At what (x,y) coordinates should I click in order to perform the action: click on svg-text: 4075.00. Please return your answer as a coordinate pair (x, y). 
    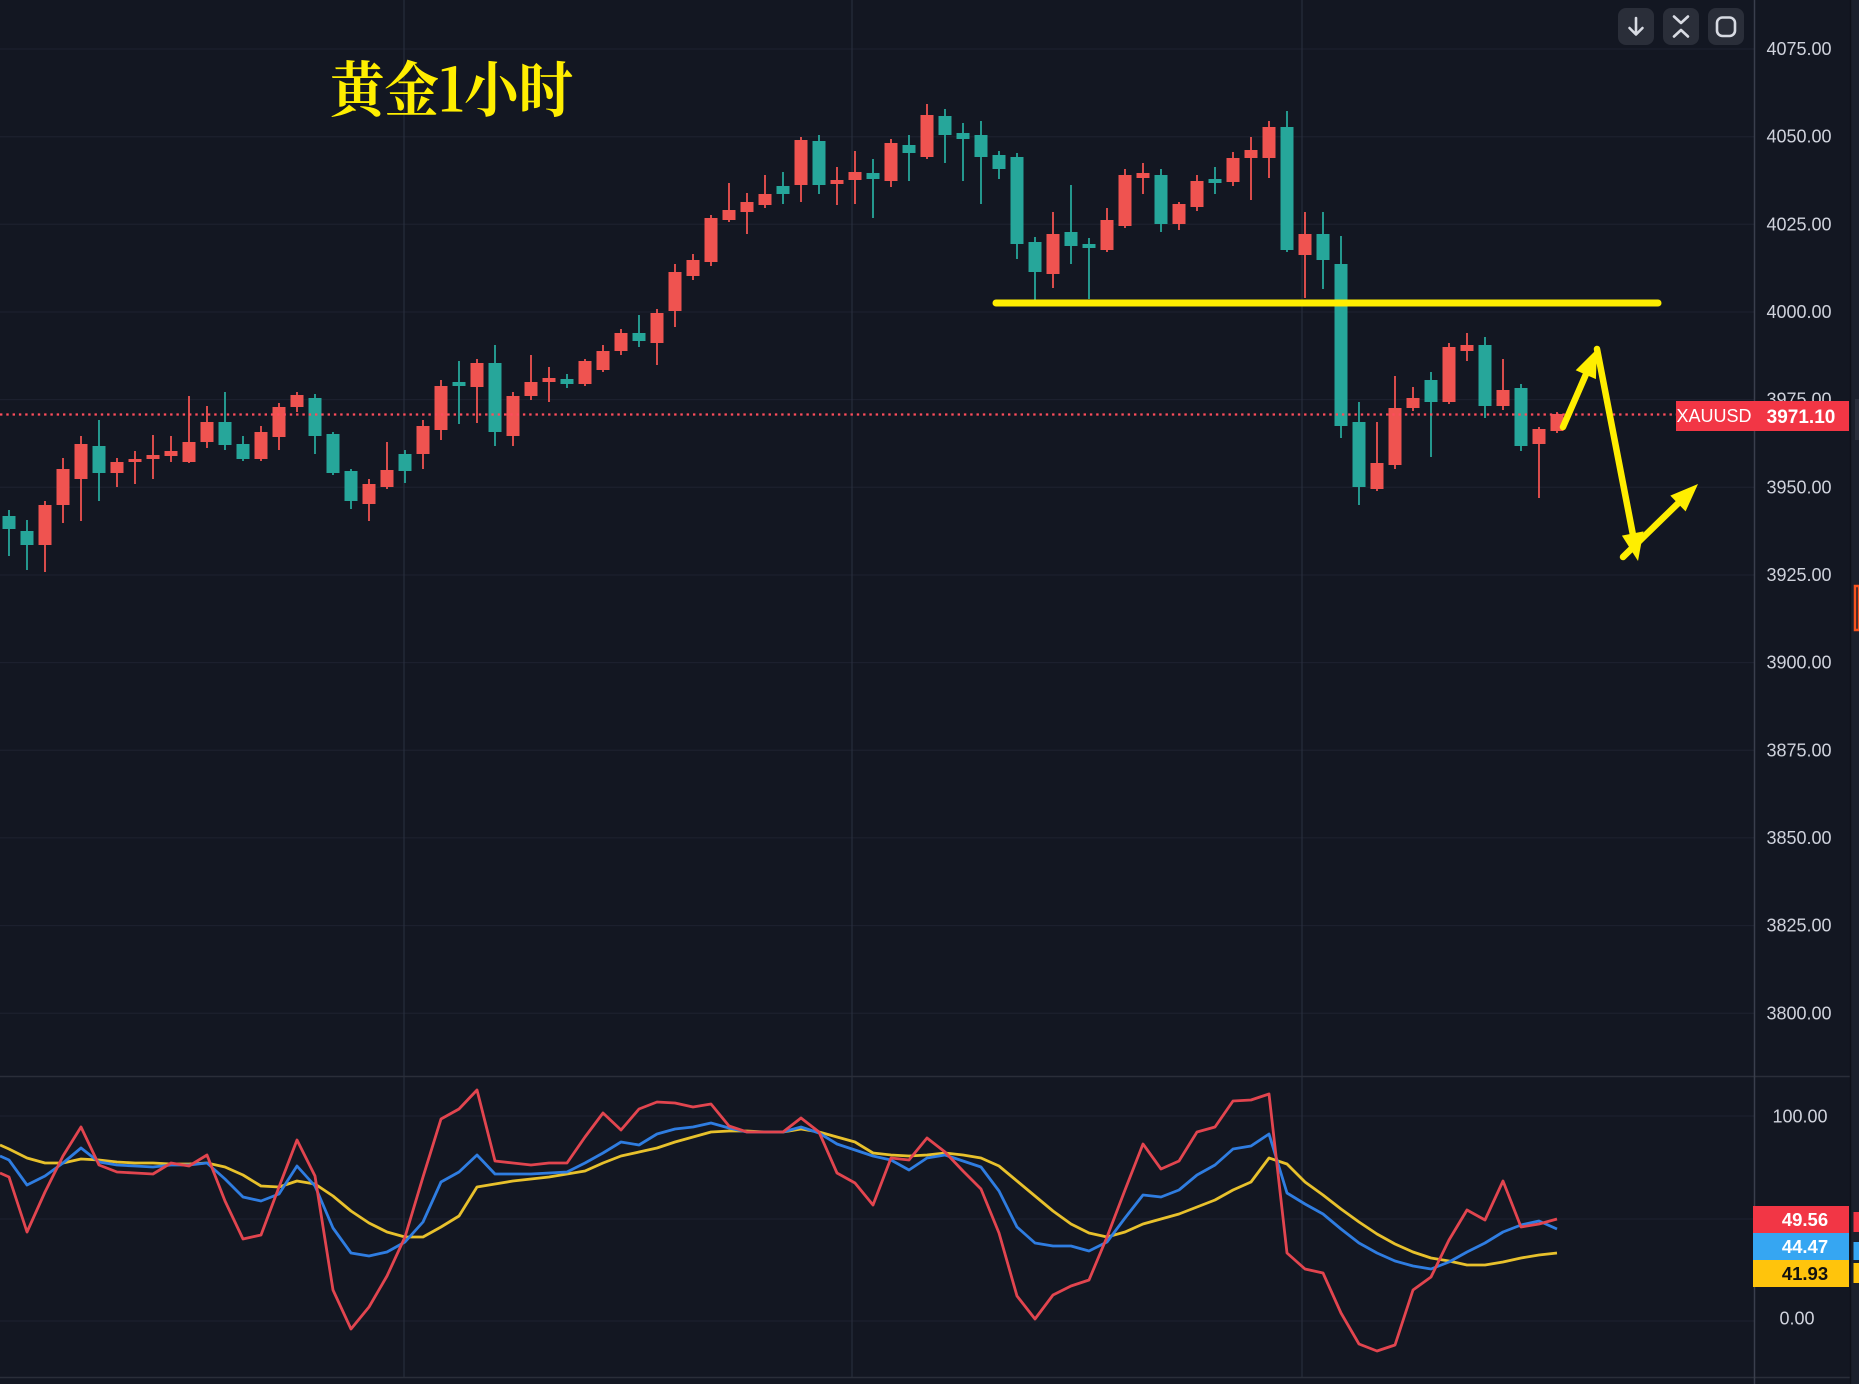
    Looking at the image, I should click on (1798, 49).